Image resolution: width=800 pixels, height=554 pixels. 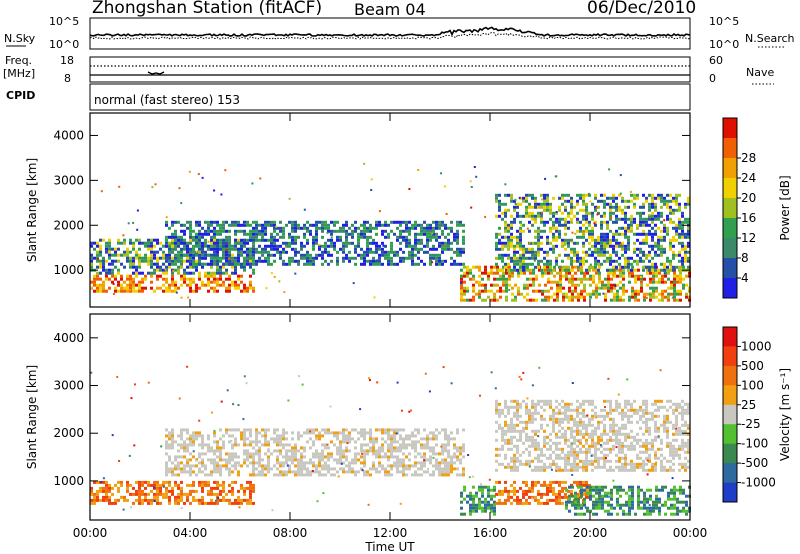 I want to click on colorbar-tick-label: 28, so click(x=748, y=158).